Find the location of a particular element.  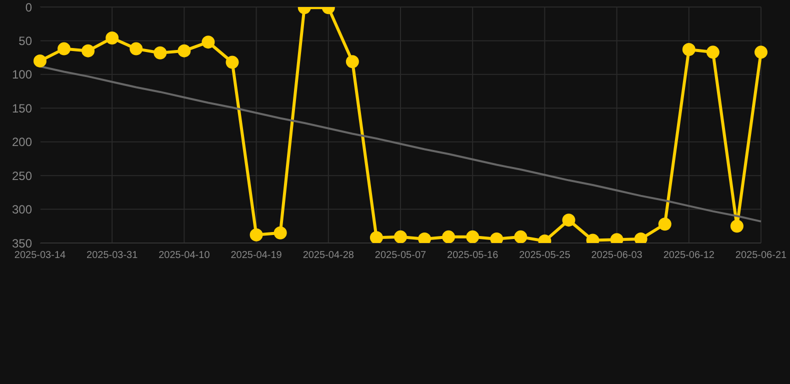

x-tick-label: 2025-05-07 is located at coordinates (400, 256).